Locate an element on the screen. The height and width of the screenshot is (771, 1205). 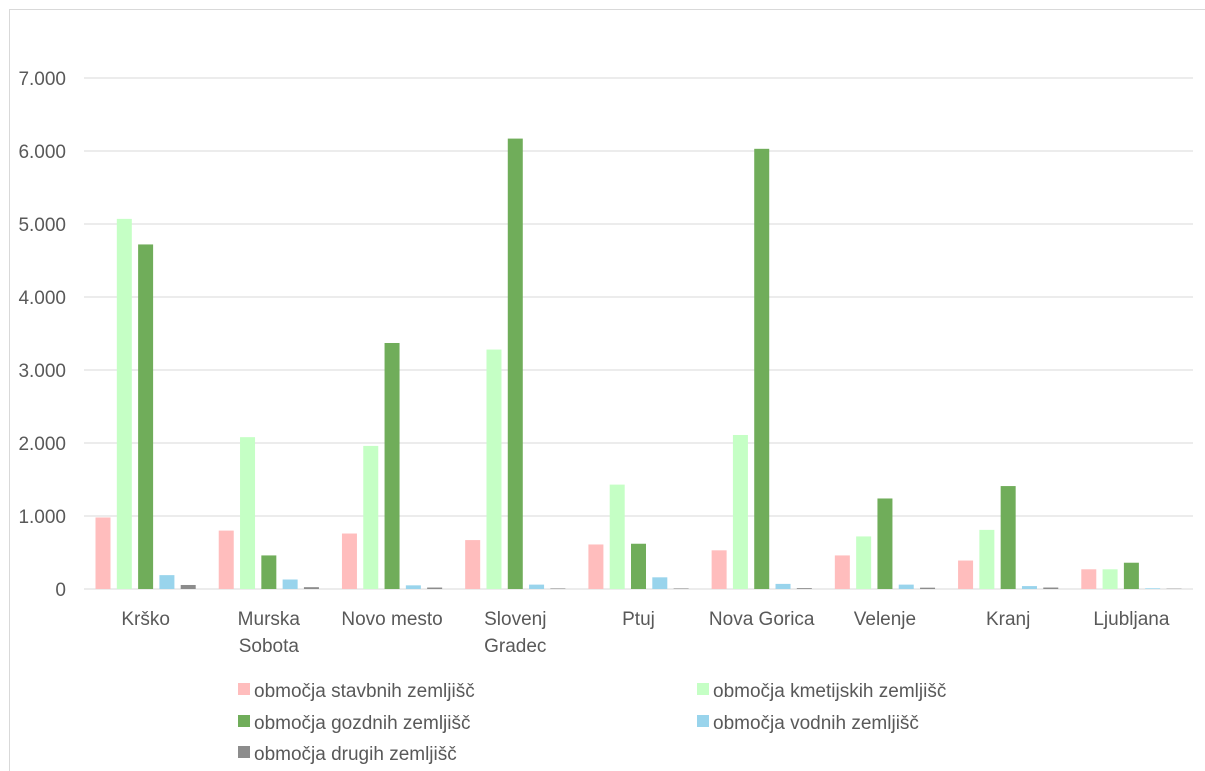
x-tick-label: Ljubljana is located at coordinates (1131, 619).